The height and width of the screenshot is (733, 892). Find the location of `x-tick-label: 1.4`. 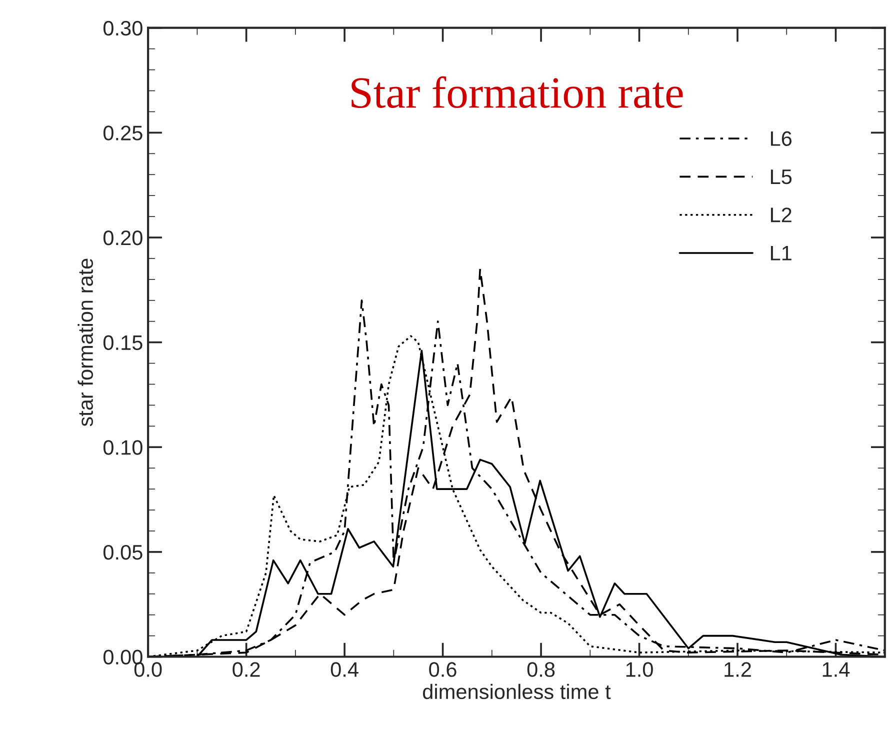

x-tick-label: 1.4 is located at coordinates (836, 669).